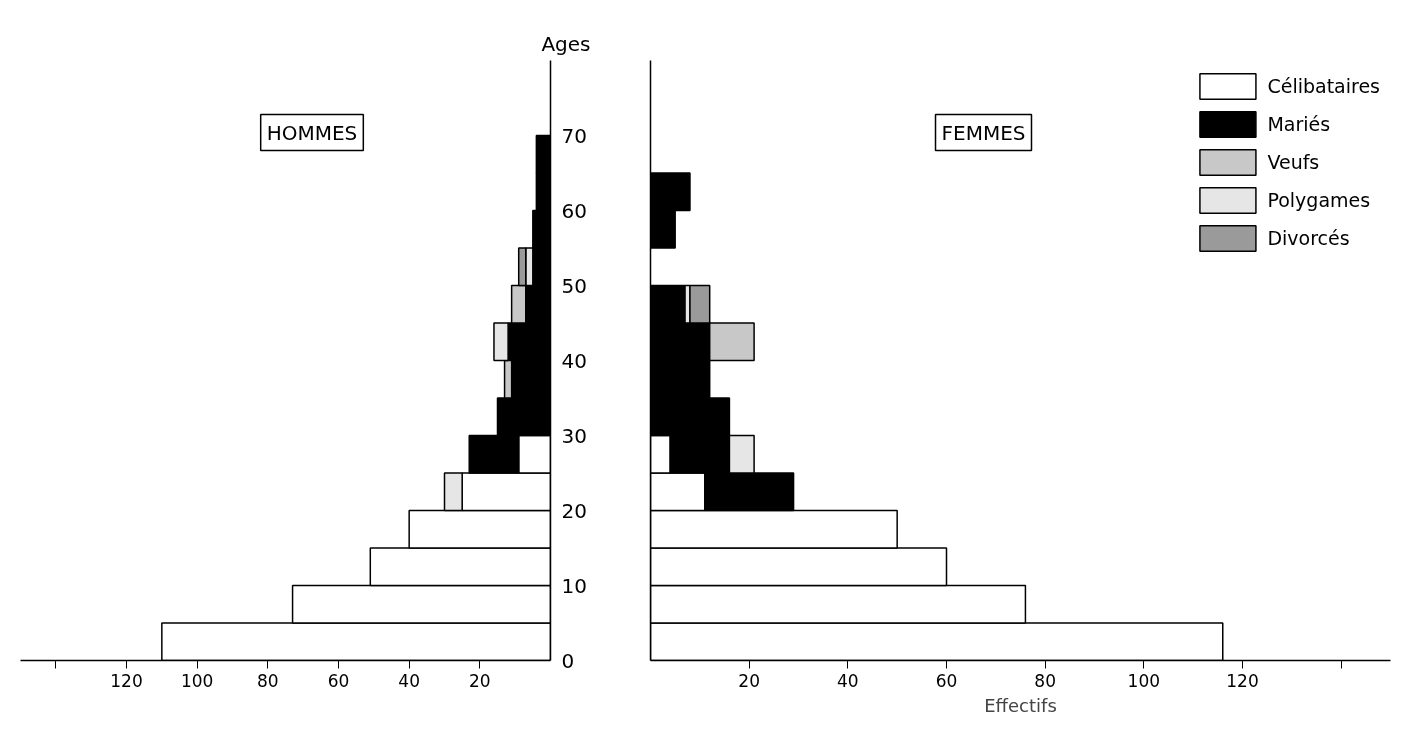 The image size is (1416, 731). What do you see at coordinates (312, 132) in the screenshot?
I see `text: HOMMES` at bounding box center [312, 132].